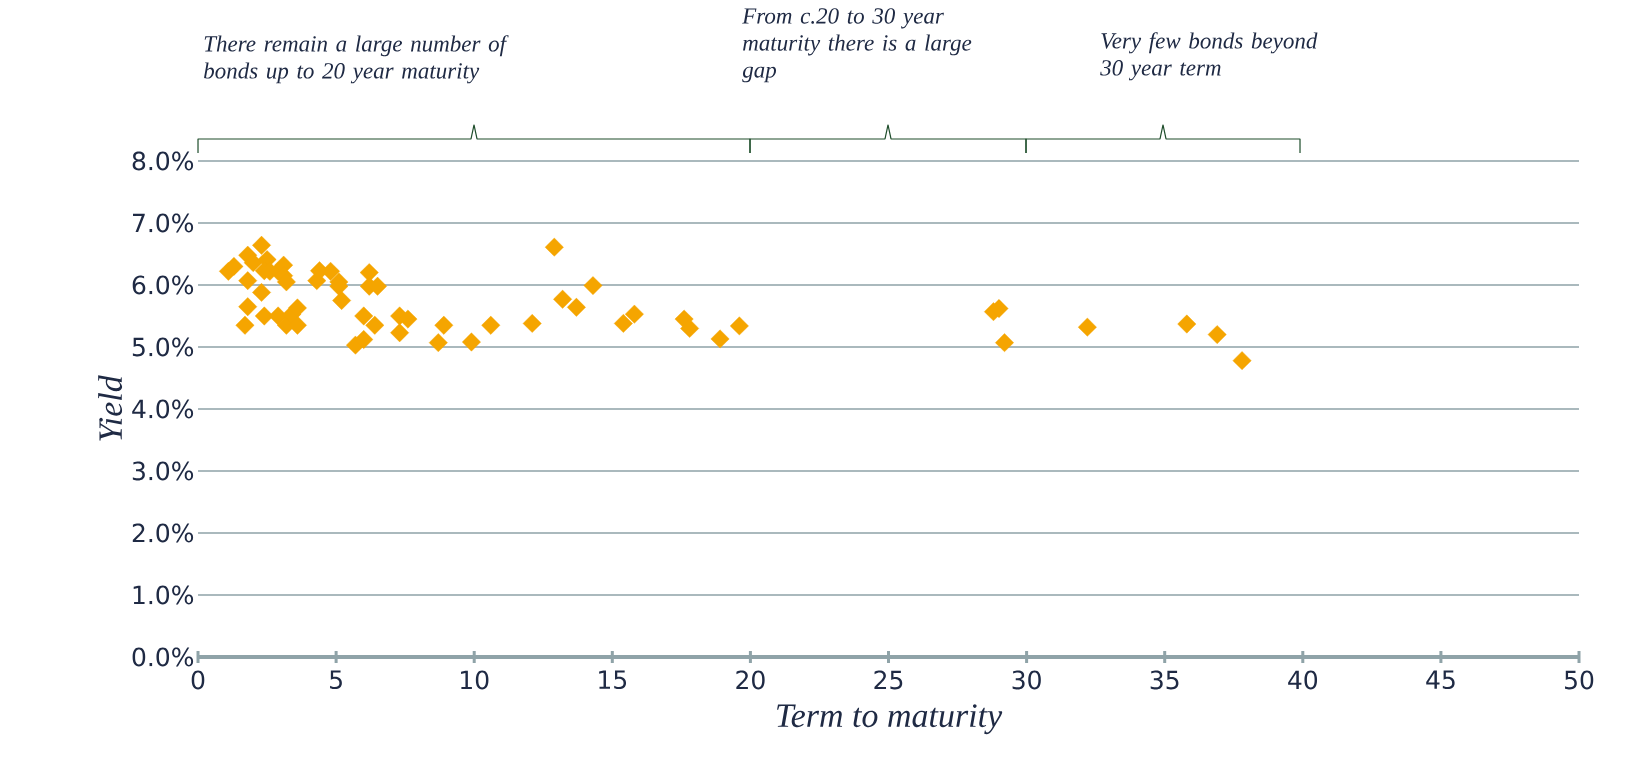 This screenshot has height=775, width=1629. Describe the element at coordinates (163, 595) in the screenshot. I see `y-tick-label: 1.0%` at that location.